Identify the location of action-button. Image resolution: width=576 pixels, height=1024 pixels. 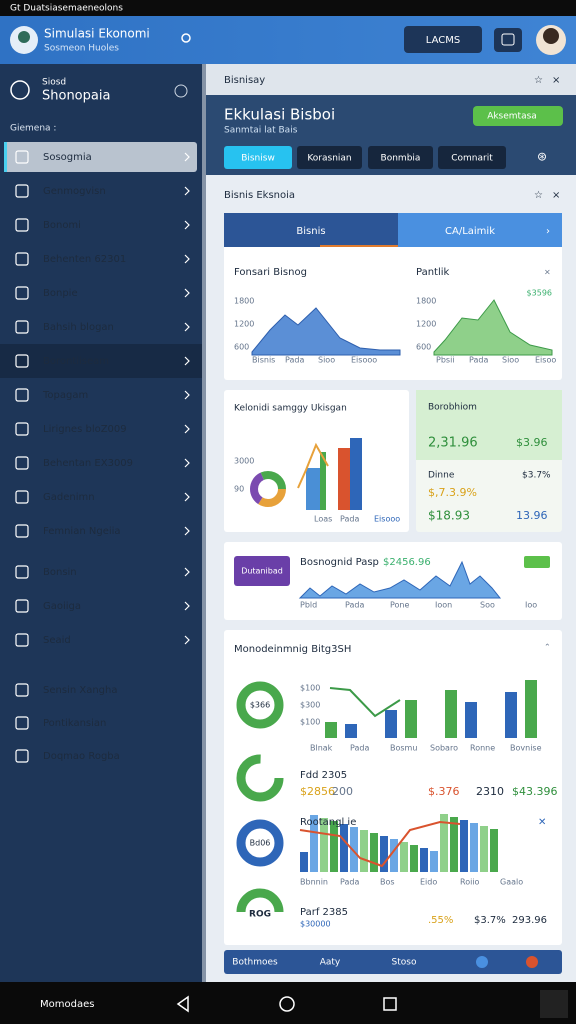
(518, 116).